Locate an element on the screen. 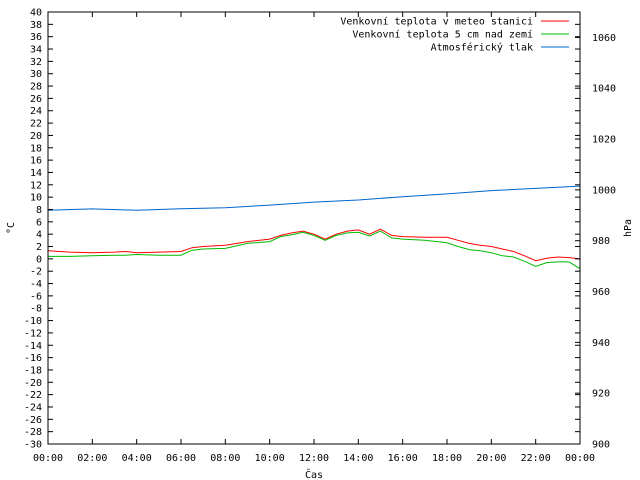 Image resolution: width=640 pixels, height=480 pixels. x-tick-label: 22:00 is located at coordinates (536, 458).